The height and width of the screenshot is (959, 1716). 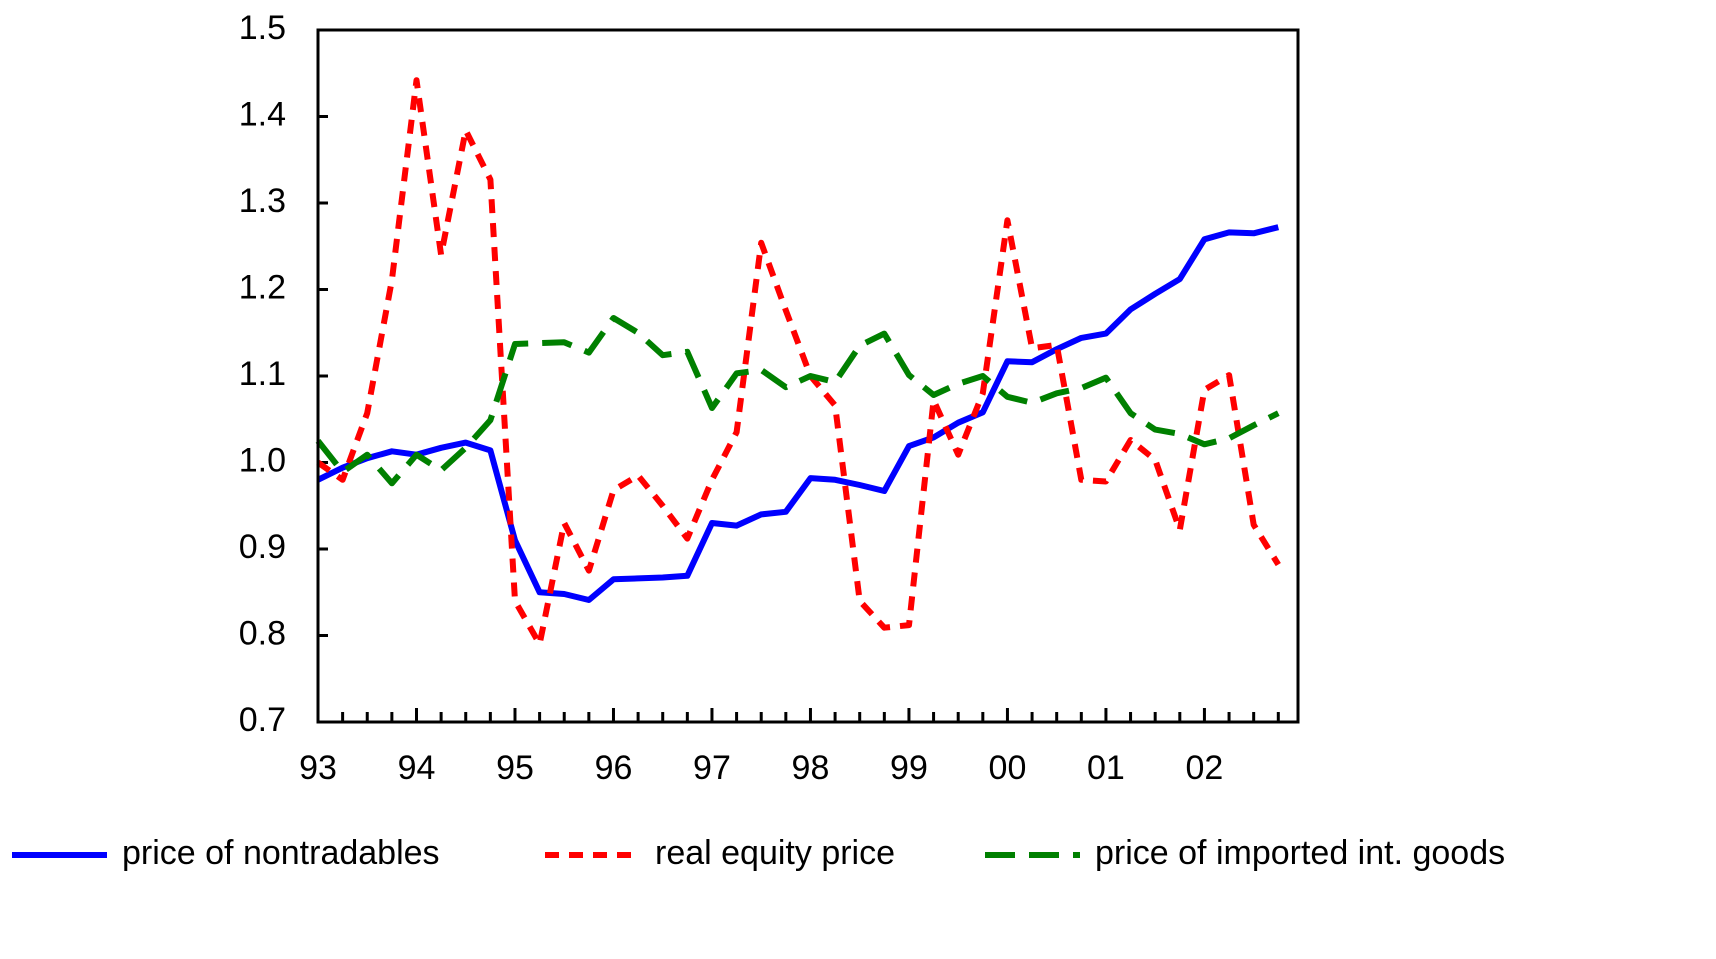 I want to click on y-tick-label: 1.1, so click(x=262, y=374).